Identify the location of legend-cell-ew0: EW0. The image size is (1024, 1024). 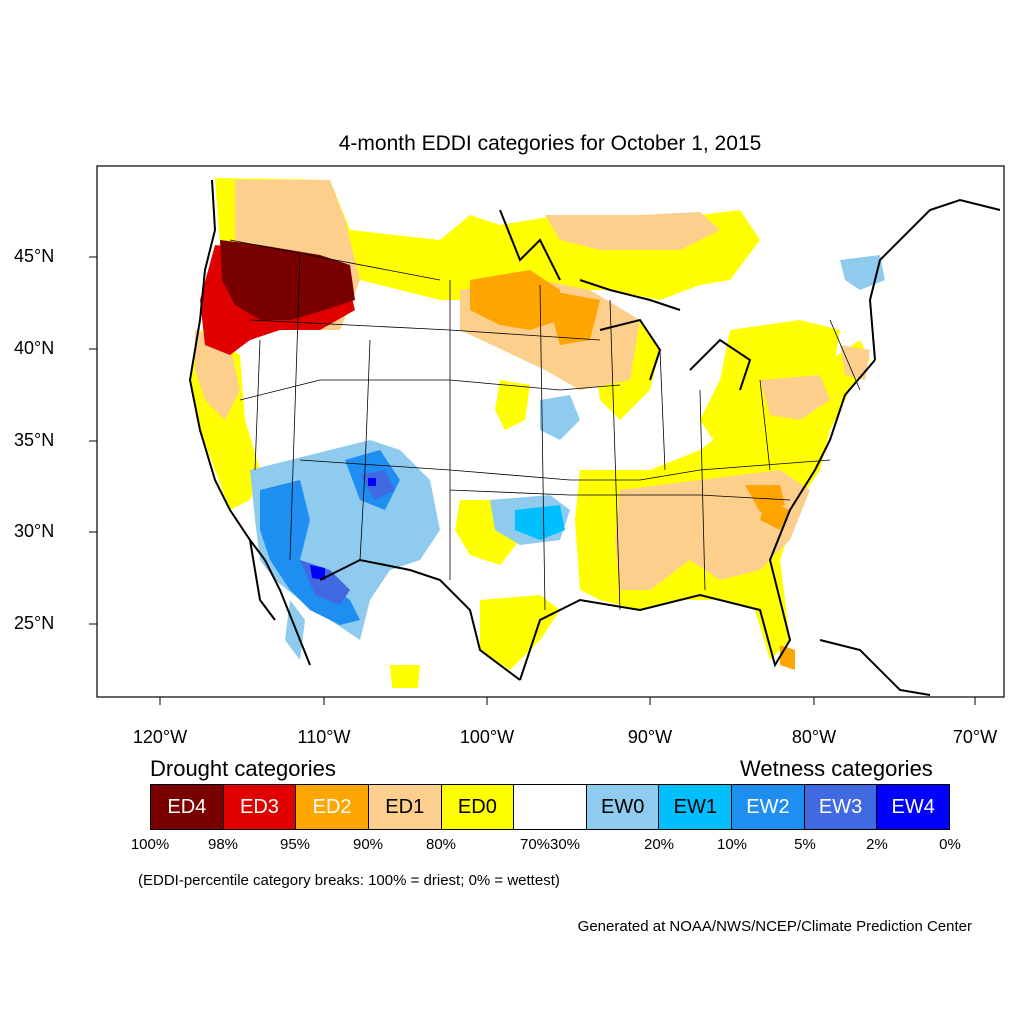
(623, 807).